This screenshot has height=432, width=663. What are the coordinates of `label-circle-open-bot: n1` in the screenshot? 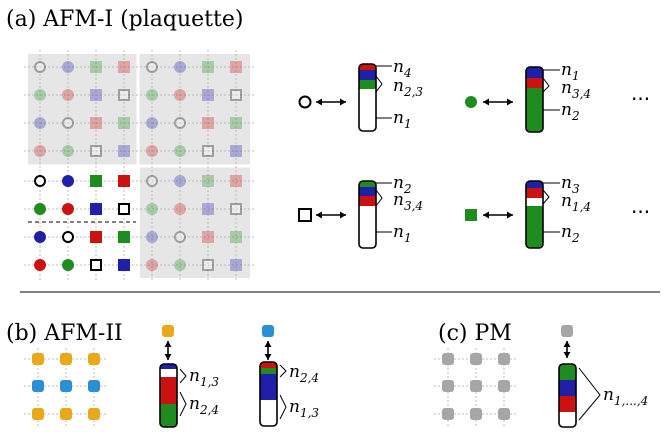 It's located at (402, 119).